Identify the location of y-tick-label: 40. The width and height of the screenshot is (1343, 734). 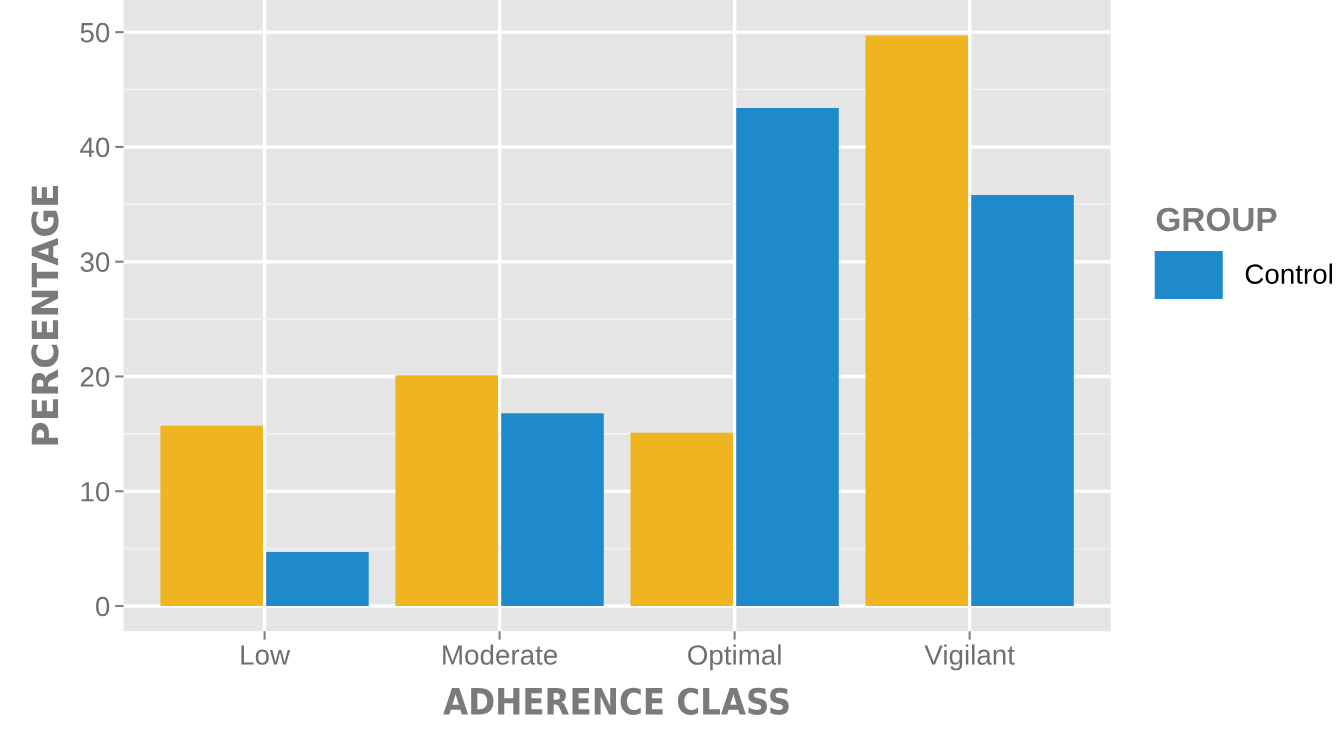
(95, 147).